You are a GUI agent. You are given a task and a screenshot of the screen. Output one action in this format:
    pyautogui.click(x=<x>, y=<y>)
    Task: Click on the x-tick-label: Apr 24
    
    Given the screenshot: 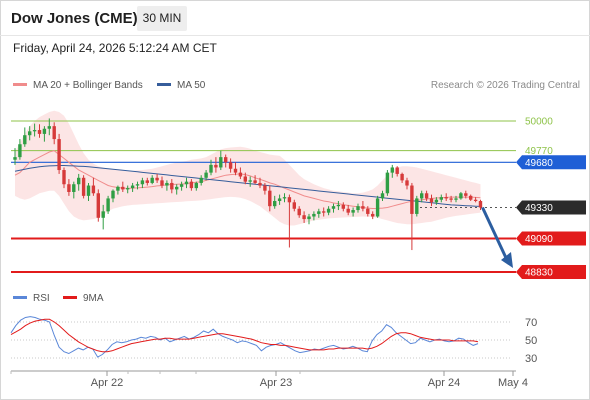 What is the action you would take?
    pyautogui.click(x=444, y=383)
    